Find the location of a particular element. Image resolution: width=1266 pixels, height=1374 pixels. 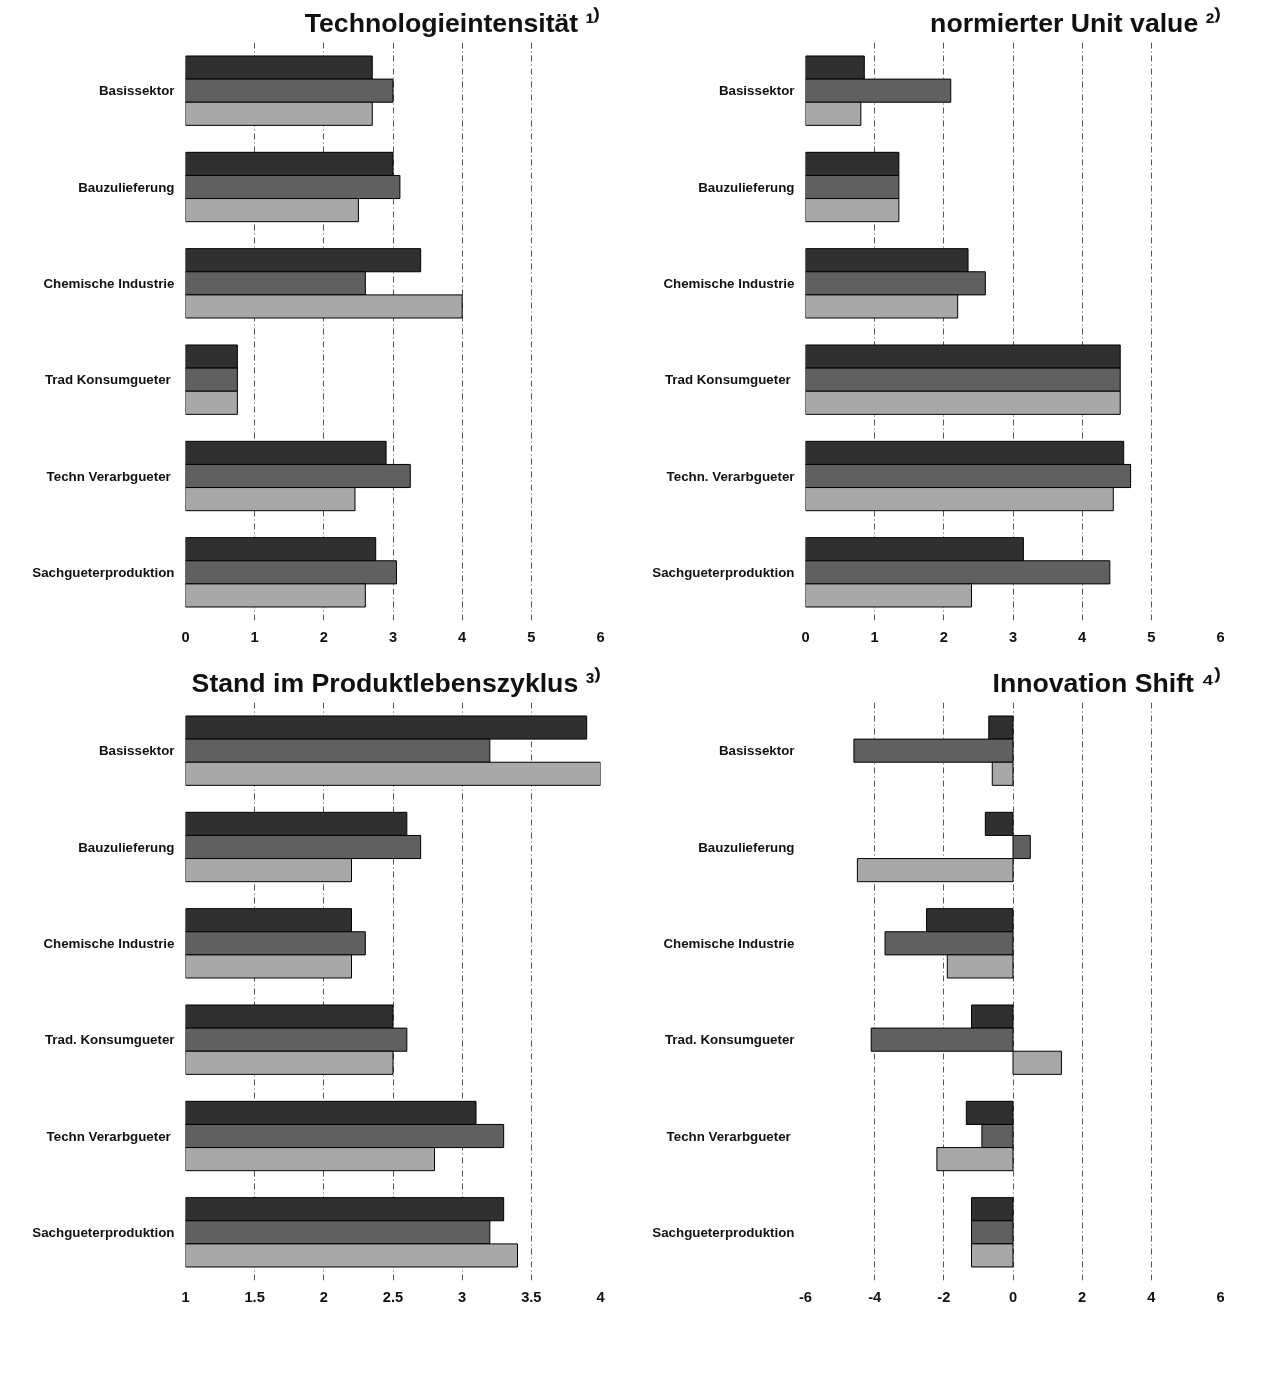

chart-title: Technologieintensität ¹⁾ is located at coordinates (452, 22).